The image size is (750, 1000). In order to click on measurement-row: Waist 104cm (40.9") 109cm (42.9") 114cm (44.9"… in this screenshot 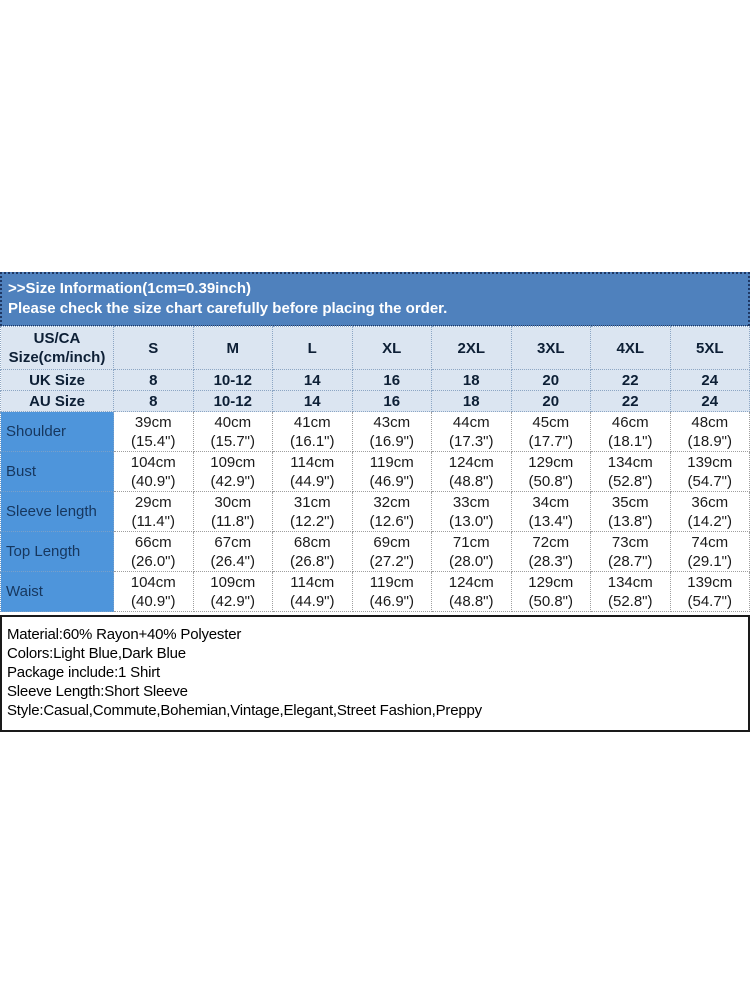, I will do `click(375, 591)`.